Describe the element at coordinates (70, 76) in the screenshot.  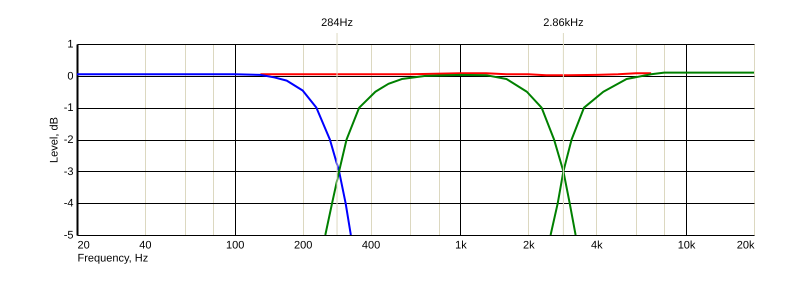
I see `y-tick-label: 0` at that location.